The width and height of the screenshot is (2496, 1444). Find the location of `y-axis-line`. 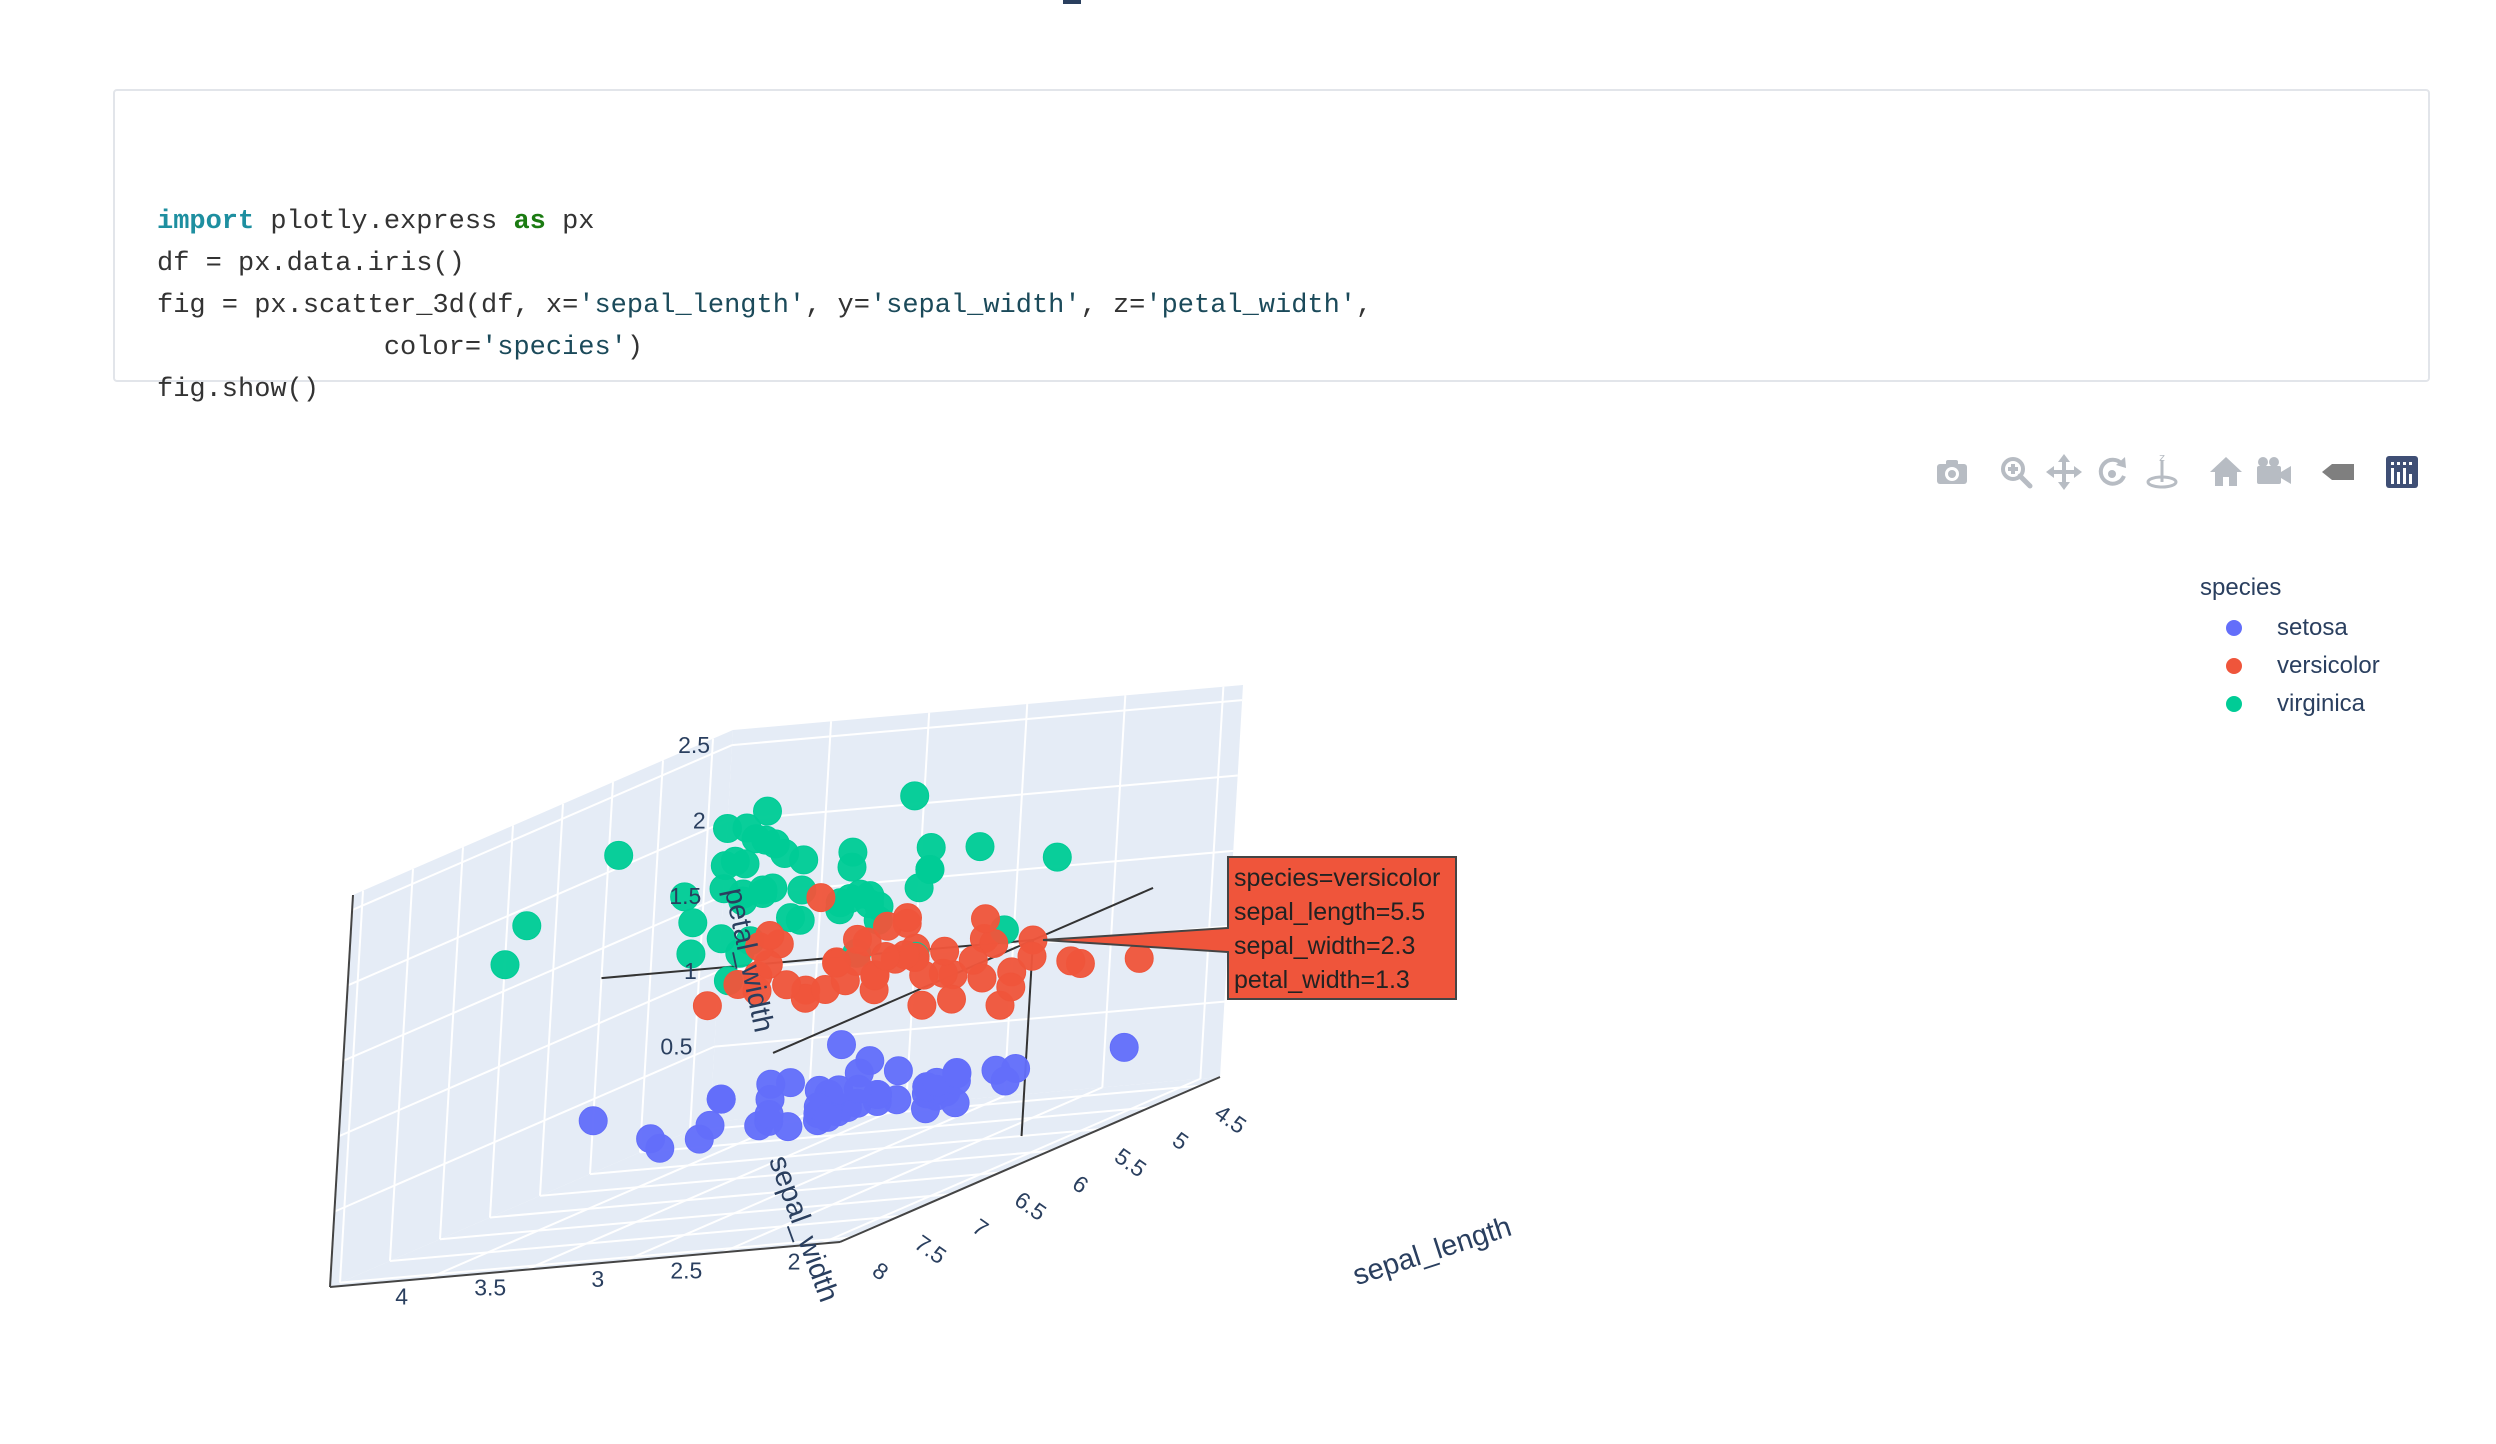

y-axis-line is located at coordinates (585, 1264).